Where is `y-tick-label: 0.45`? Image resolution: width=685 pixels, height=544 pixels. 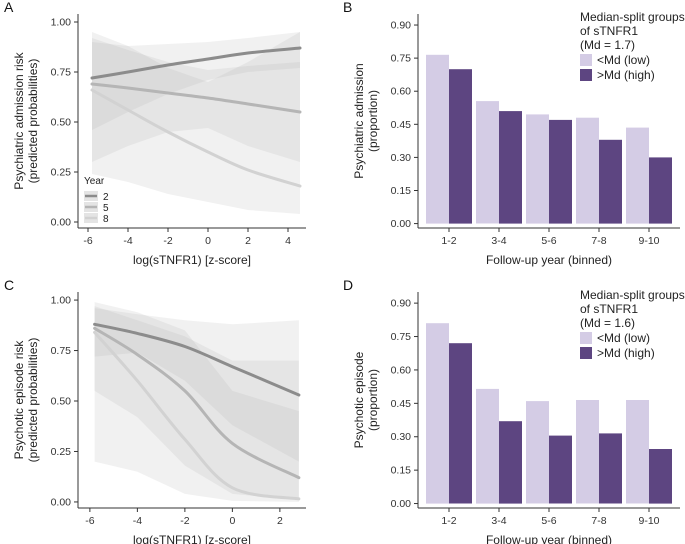 y-tick-label: 0.45 is located at coordinates (401, 125).